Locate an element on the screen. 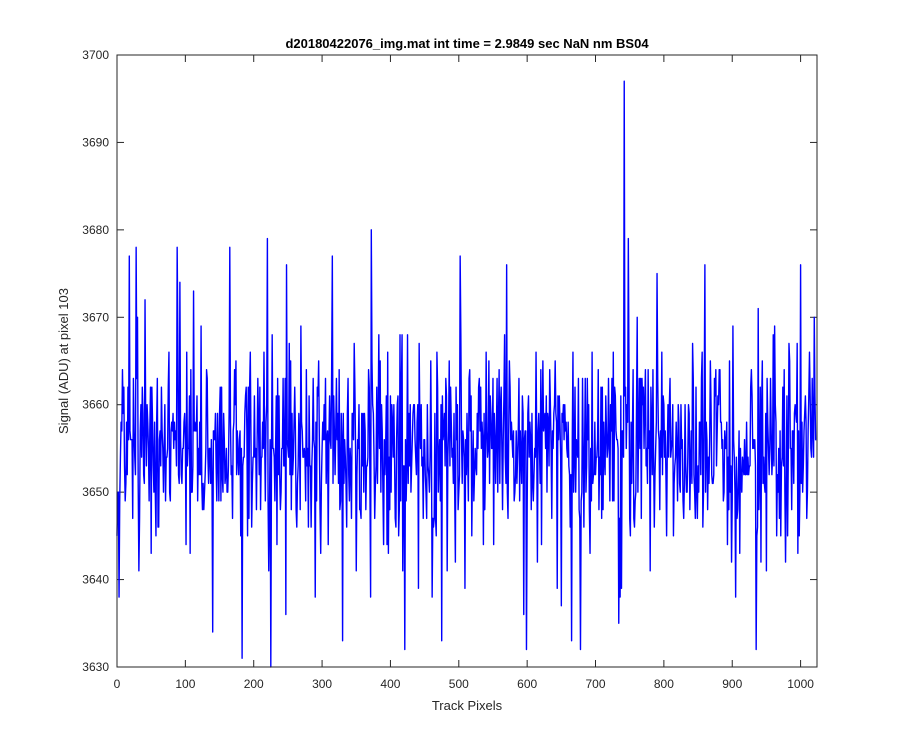 This screenshot has width=900, height=750. y-tick-label: 3690 is located at coordinates (95, 142).